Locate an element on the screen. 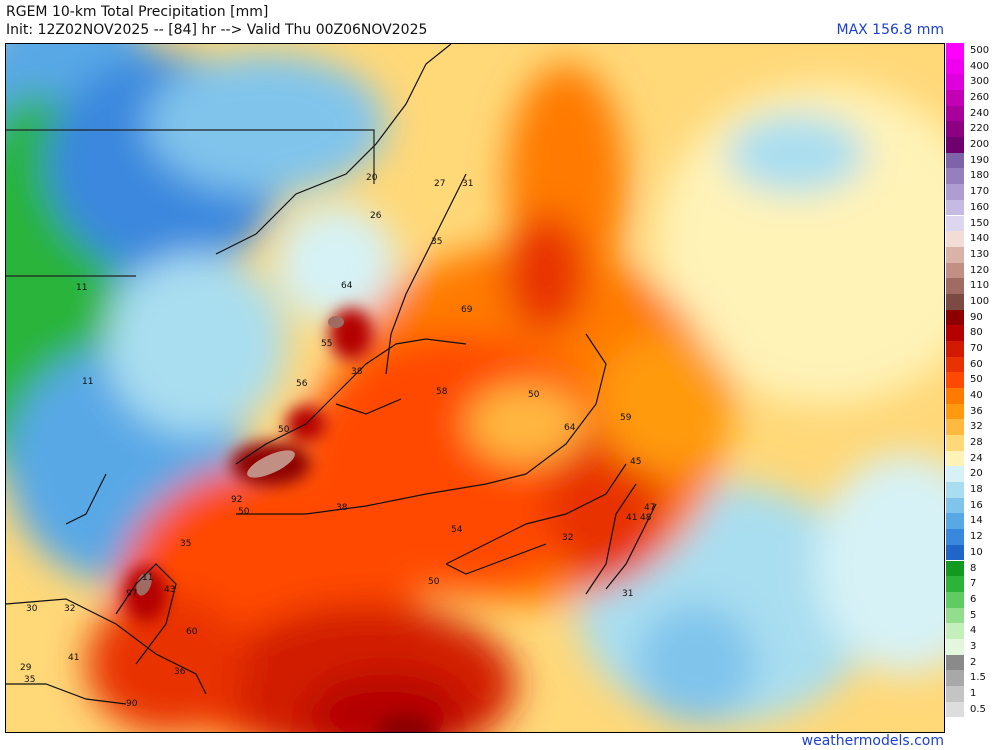 The width and height of the screenshot is (1000, 750). legend-item: 260 is located at coordinates (973, 98).